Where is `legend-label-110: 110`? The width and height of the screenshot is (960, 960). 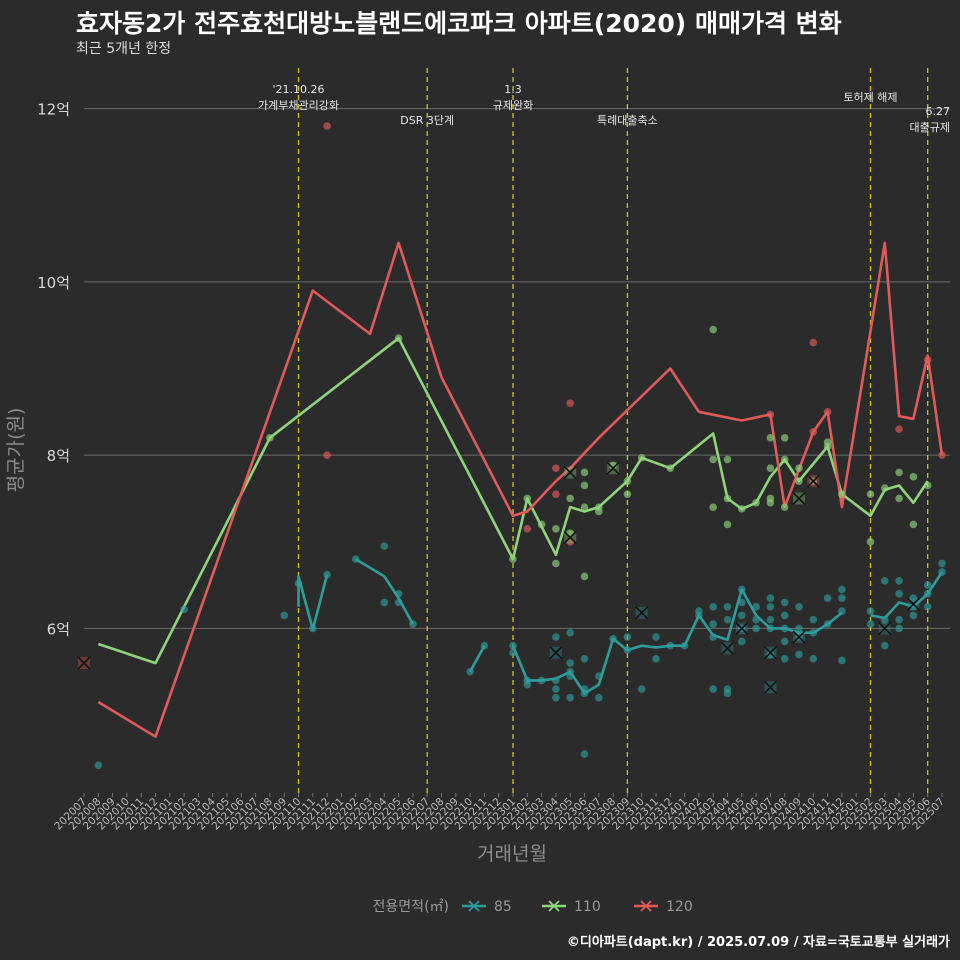
legend-label-110: 110 is located at coordinates (587, 907).